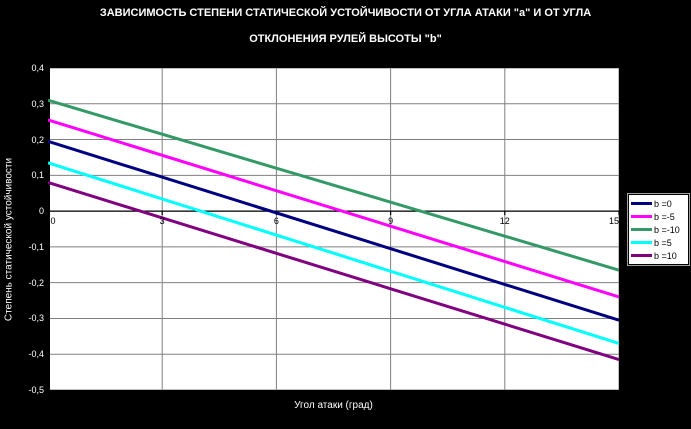 The height and width of the screenshot is (429, 691). I want to click on chart-title-line2: ОТКЛОНЕНИЯ РУЛЕЙ ВЫСОТЫ "b", so click(345, 39).